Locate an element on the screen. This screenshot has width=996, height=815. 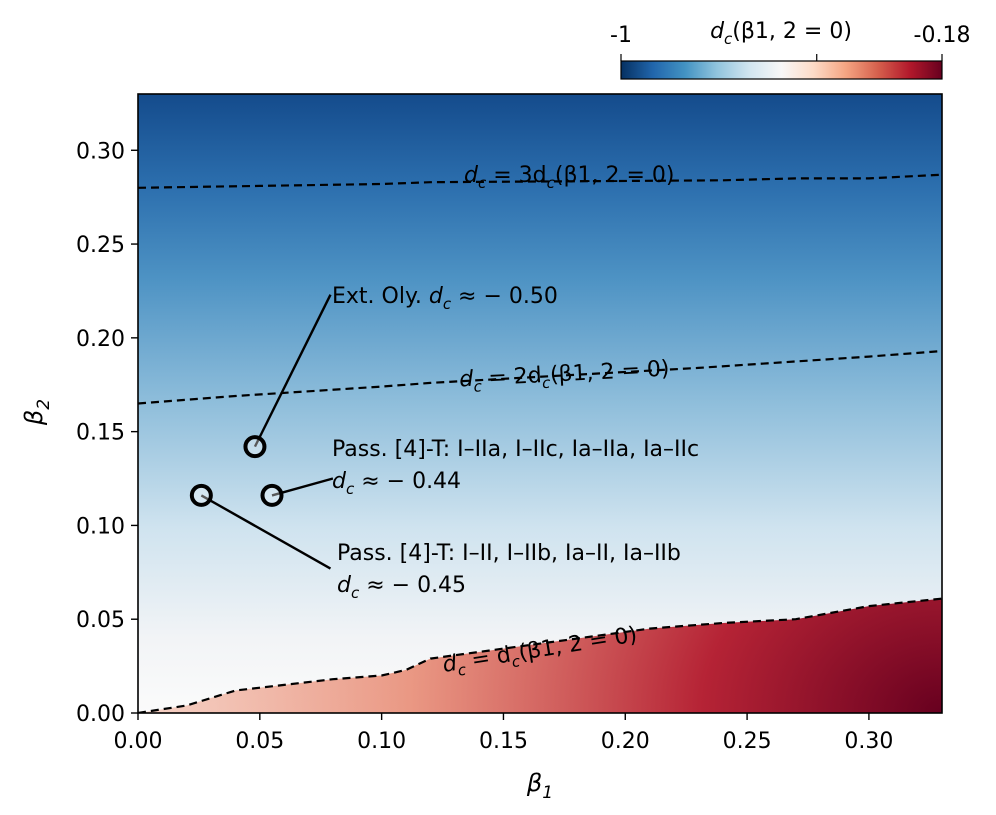
x-tick-label: 0.15 is located at coordinates (503, 741).